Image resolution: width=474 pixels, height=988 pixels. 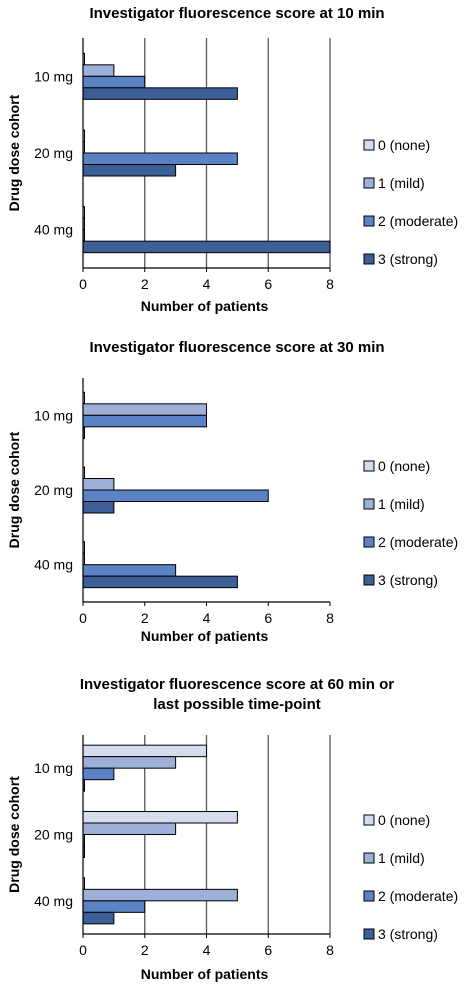 I want to click on bar-0-10mg, so click(x=144, y=751).